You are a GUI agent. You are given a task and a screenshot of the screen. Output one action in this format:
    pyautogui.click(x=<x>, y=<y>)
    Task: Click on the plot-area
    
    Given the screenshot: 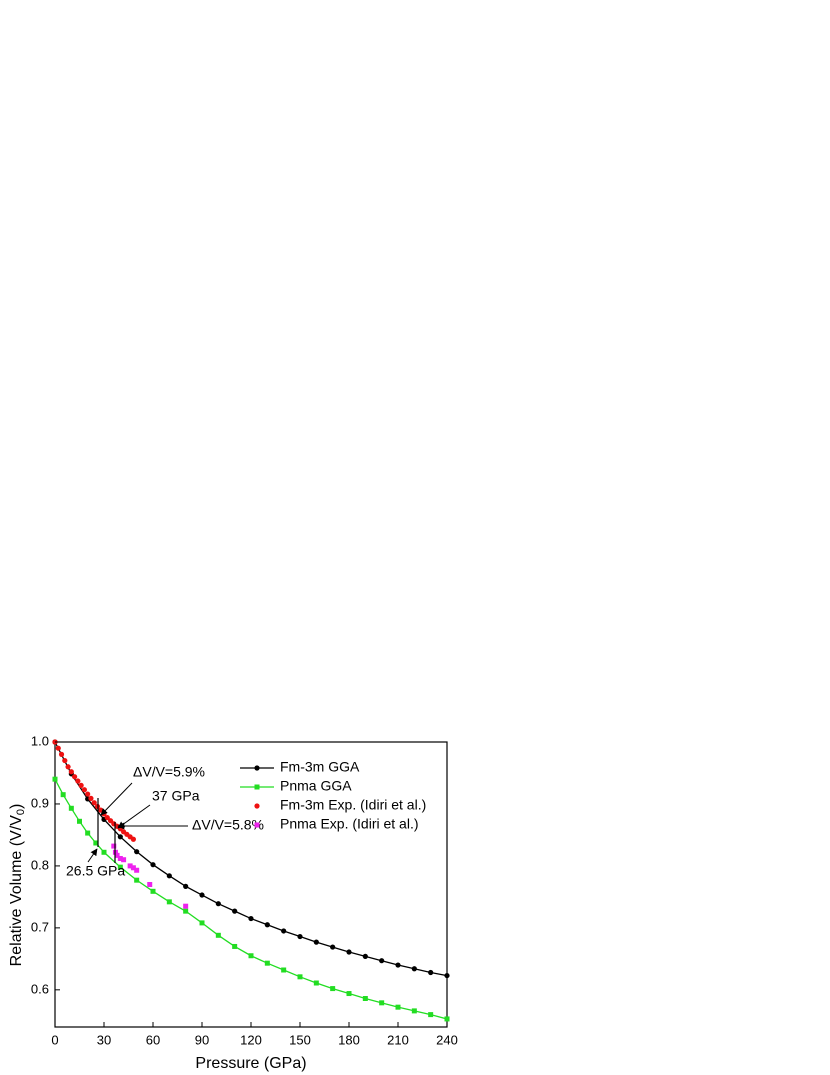 What is the action you would take?
    pyautogui.click(x=251, y=880)
    